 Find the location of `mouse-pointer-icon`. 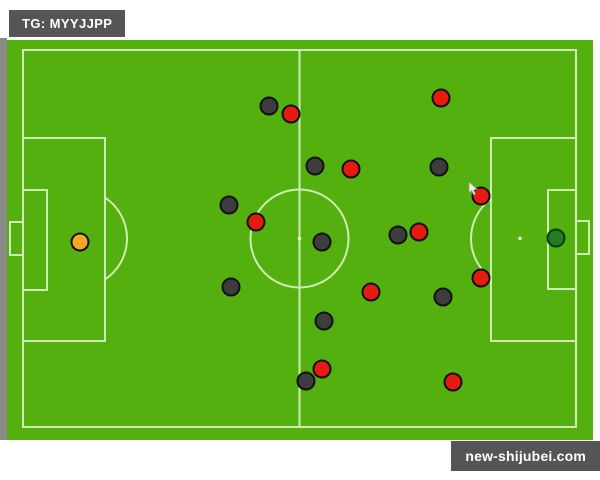

mouse-pointer-icon is located at coordinates (473, 189).